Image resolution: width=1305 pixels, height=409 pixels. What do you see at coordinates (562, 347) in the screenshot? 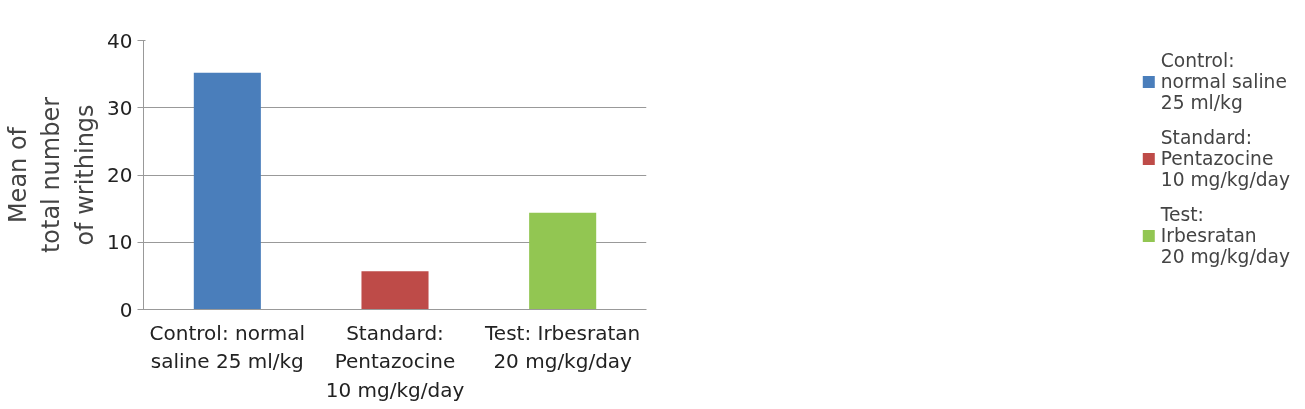
I see `x-tick-label: Test: Irbesratan 20 mg/kg/day` at bounding box center [562, 347].